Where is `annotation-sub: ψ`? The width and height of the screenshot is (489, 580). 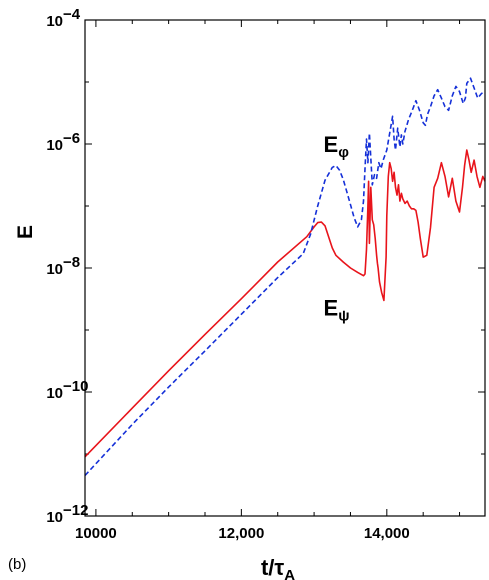 annotation-sub: ψ is located at coordinates (343, 316).